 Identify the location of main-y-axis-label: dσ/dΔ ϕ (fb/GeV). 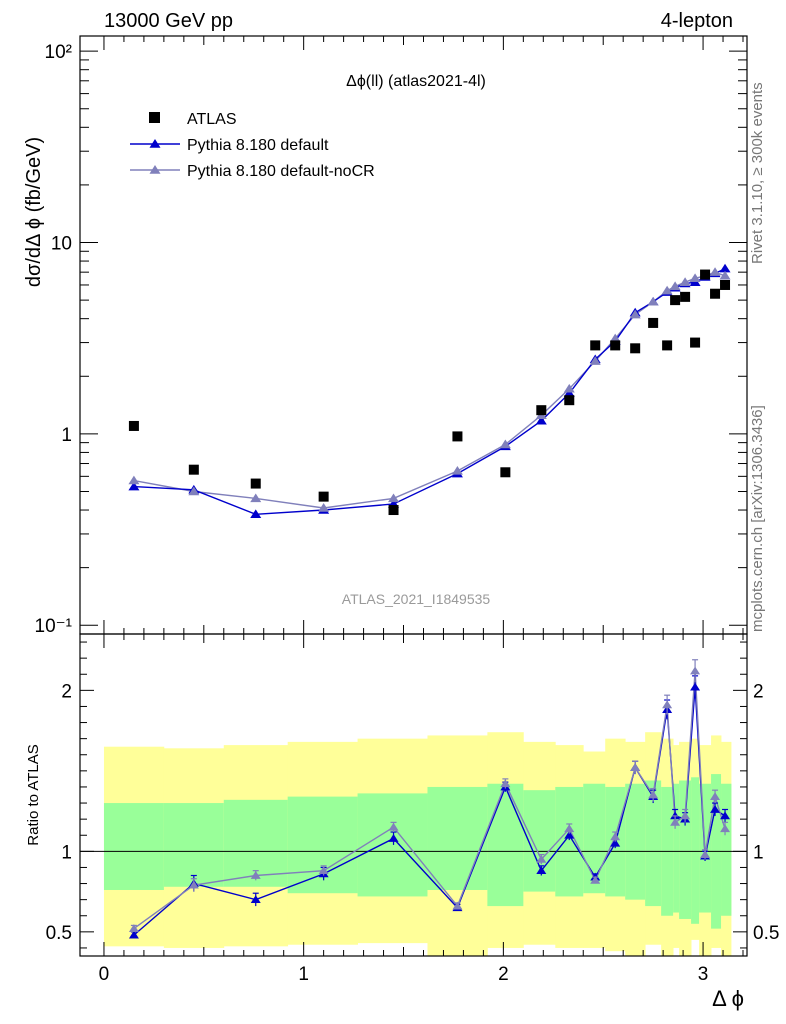
(34, 212).